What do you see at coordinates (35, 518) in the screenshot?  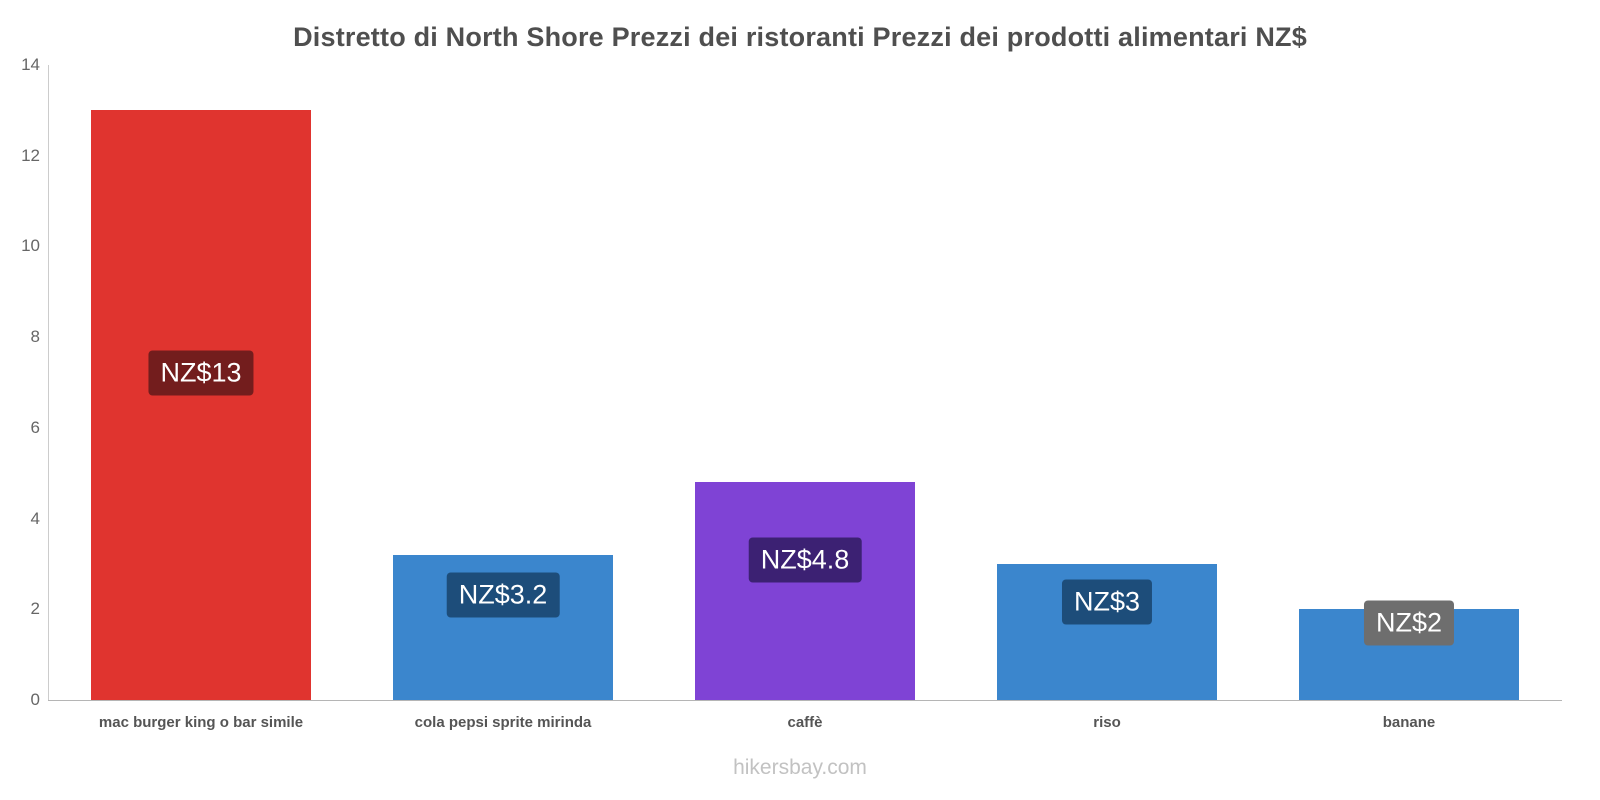 I see `y-tick-label: 4` at bounding box center [35, 518].